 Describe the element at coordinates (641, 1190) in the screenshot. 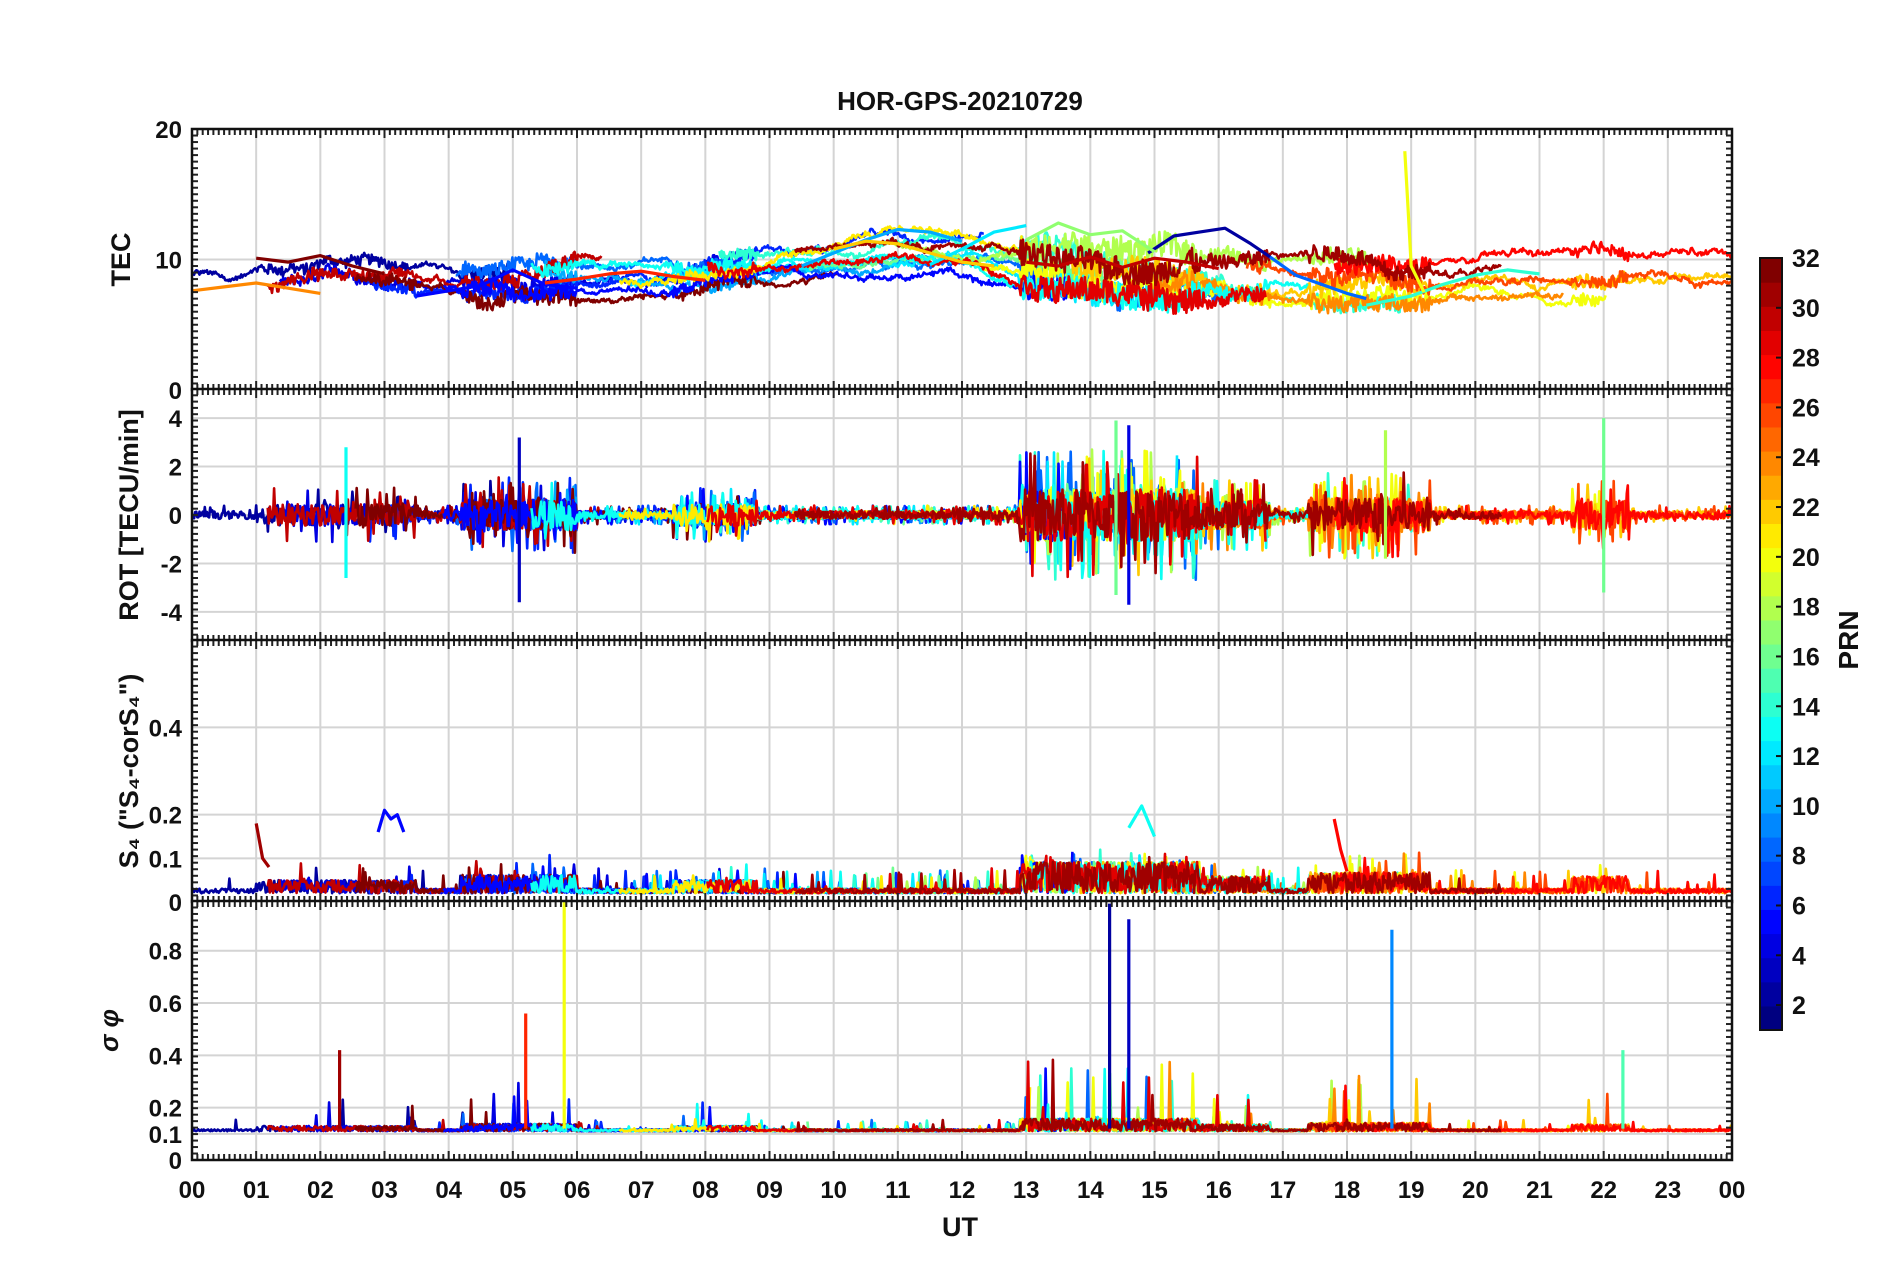

I see `x-tick-label: 07` at that location.